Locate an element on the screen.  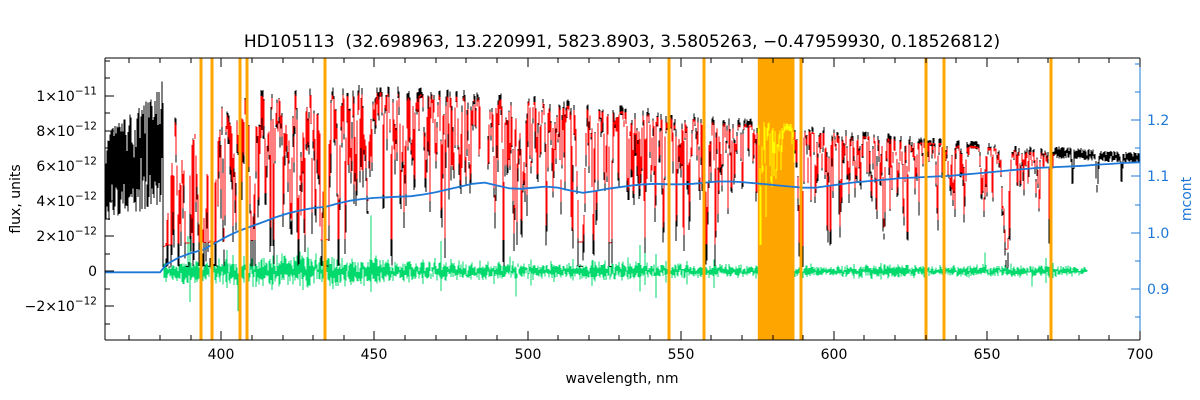
x-tick-label: 600 is located at coordinates (834, 355).